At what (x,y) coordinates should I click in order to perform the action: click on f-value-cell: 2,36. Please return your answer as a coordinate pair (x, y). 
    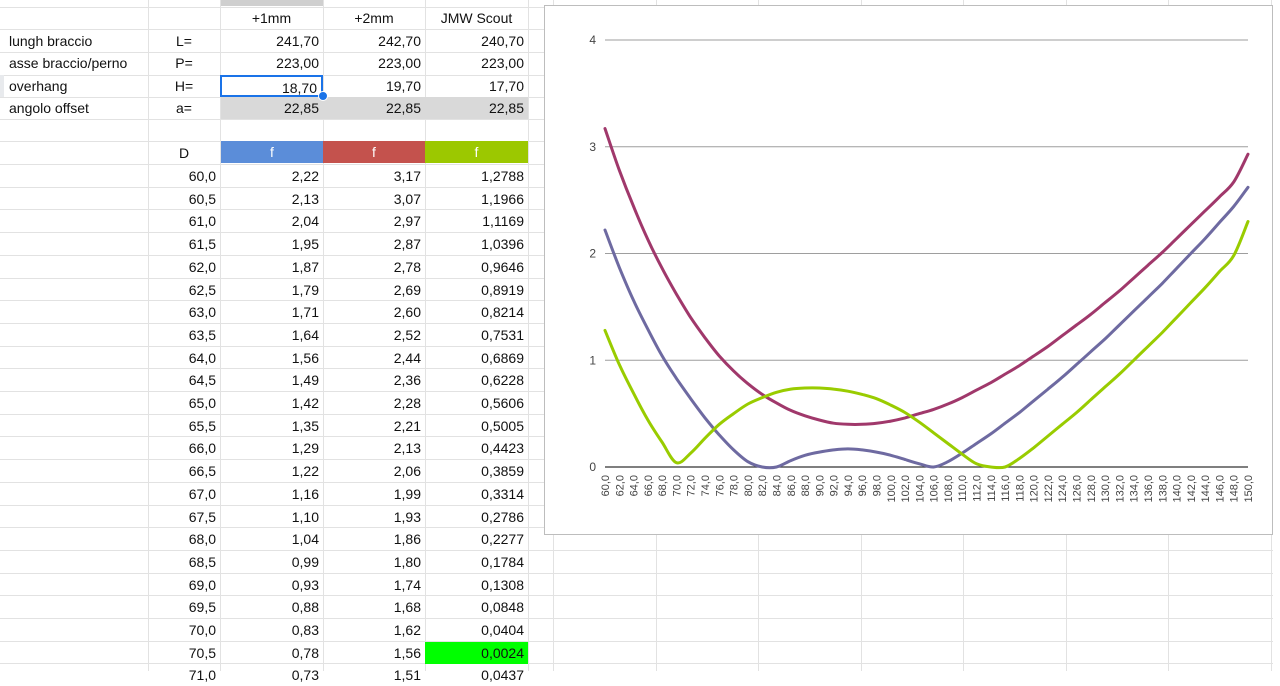
    Looking at the image, I should click on (407, 380).